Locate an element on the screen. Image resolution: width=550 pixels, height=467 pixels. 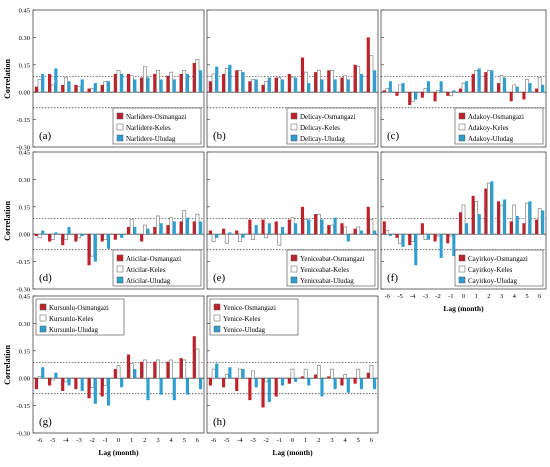
x-tick-label: -3 is located at coordinates (252, 440).